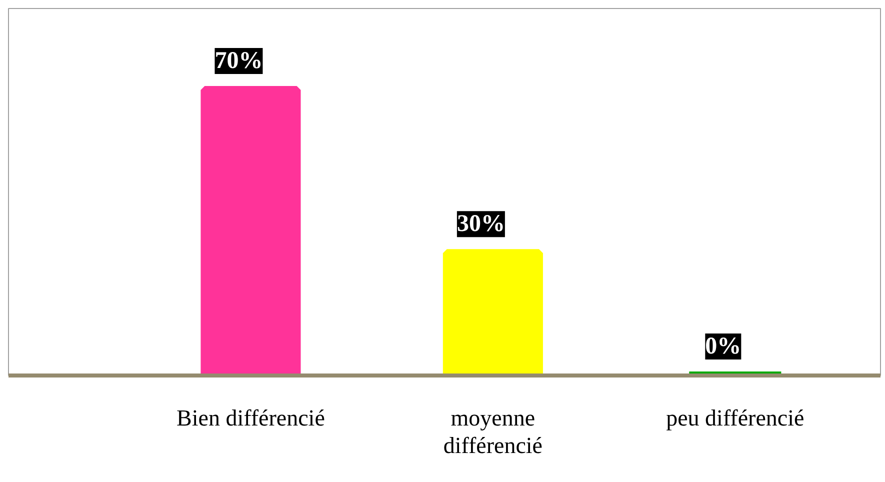  What do you see at coordinates (493, 432) in the screenshot?
I see `x-tick-label: moyenne différencié` at bounding box center [493, 432].